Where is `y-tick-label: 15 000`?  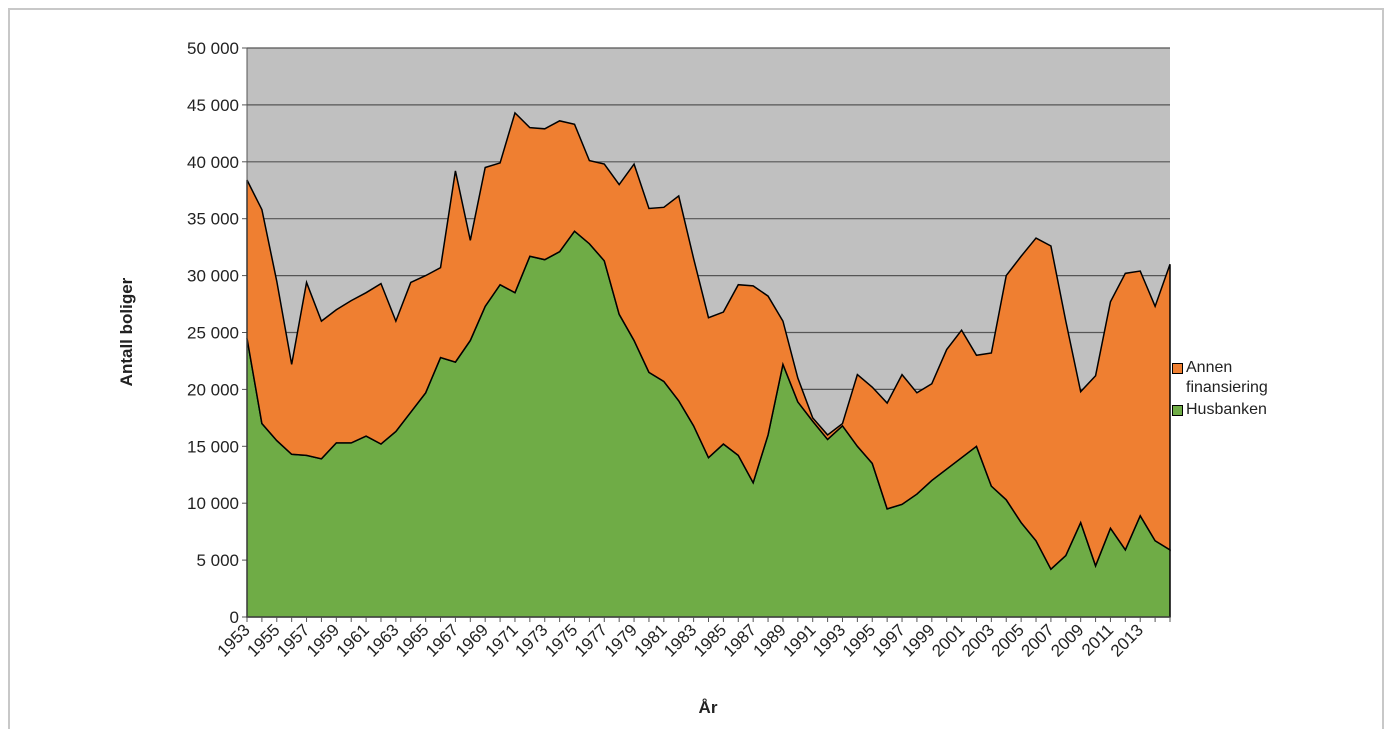 y-tick-label: 15 000 is located at coordinates (213, 446).